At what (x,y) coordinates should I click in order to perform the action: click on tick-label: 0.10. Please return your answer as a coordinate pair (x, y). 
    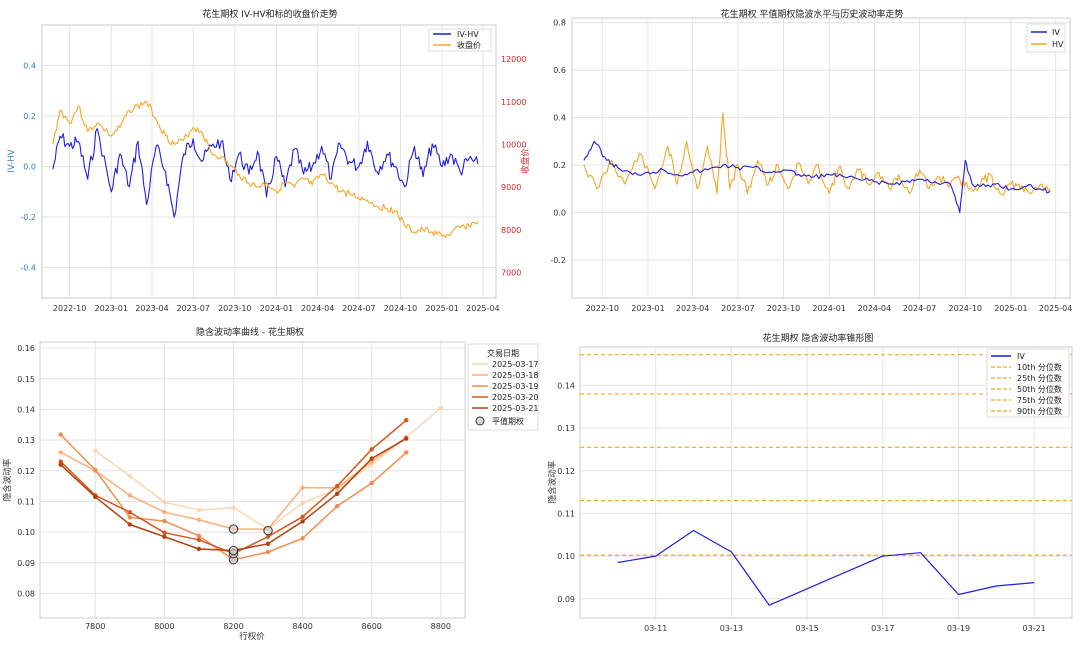
    Looking at the image, I should click on (566, 556).